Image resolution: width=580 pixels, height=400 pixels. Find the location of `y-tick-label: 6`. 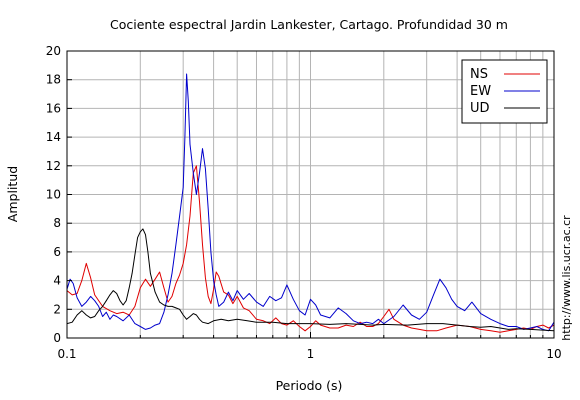

y-tick-label: 6 is located at coordinates (57, 252).